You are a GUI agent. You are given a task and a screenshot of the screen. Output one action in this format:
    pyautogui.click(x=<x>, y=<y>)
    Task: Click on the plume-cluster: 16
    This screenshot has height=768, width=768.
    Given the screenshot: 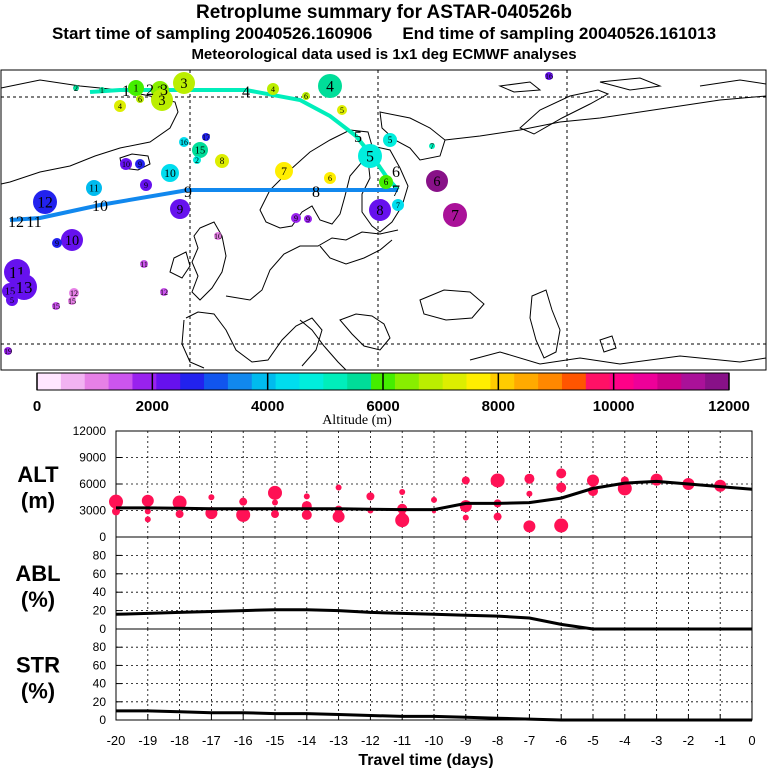 What is the action you would take?
    pyautogui.click(x=549, y=76)
    